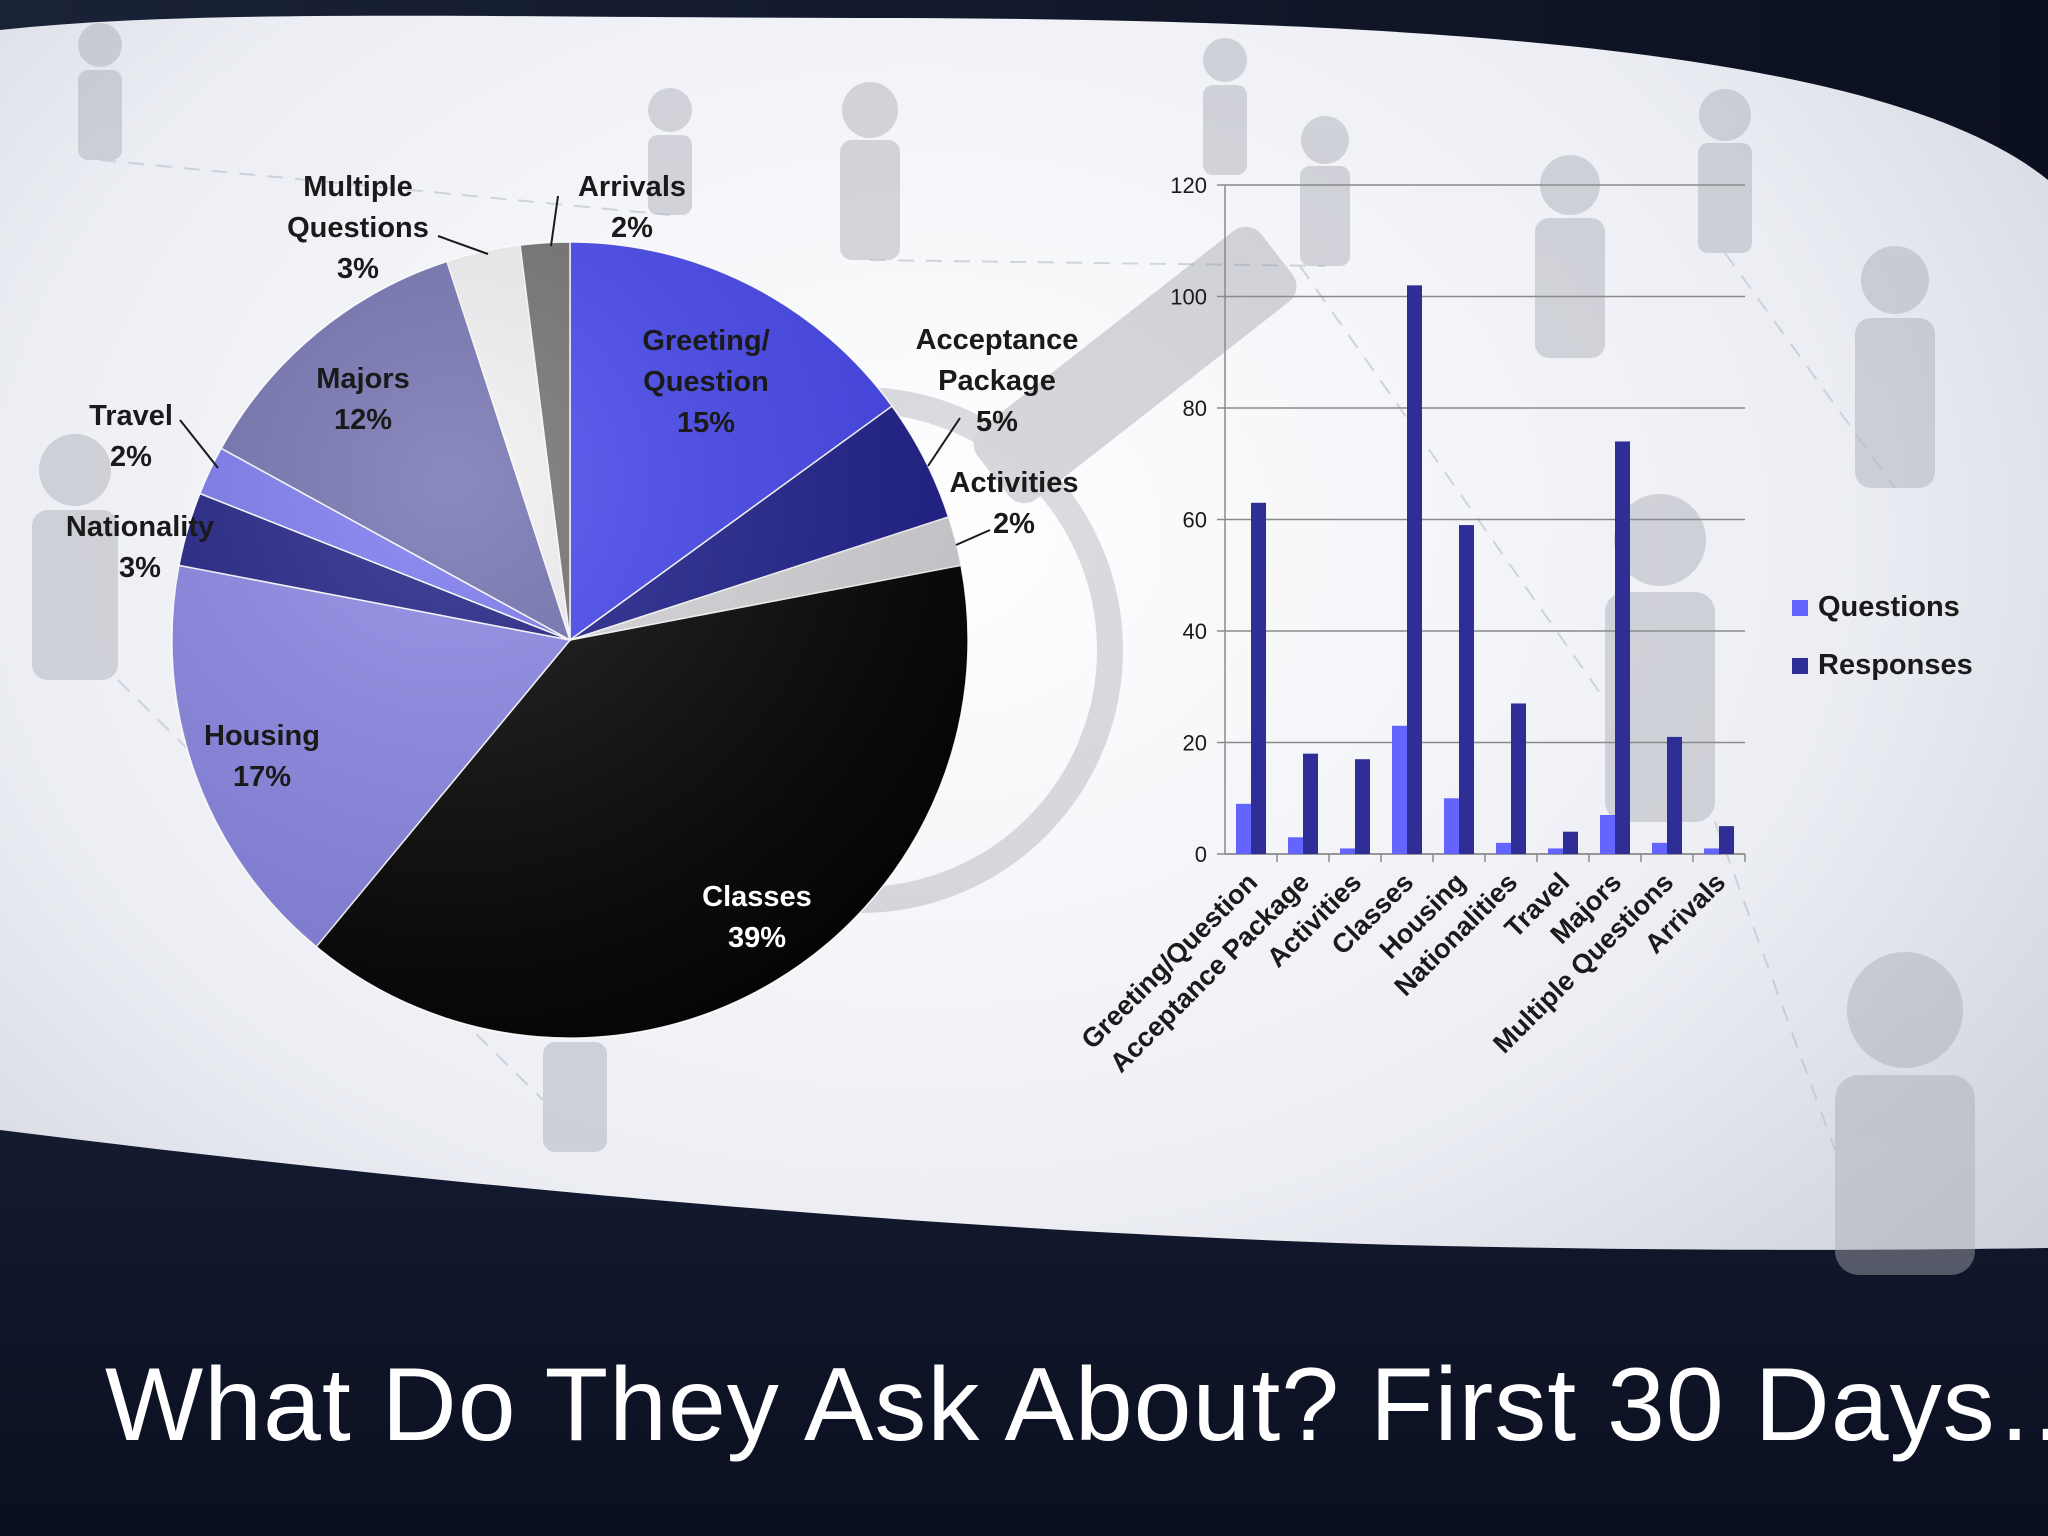  Describe the element at coordinates (1503, 848) in the screenshot. I see `bar-questions-nationalities` at that location.